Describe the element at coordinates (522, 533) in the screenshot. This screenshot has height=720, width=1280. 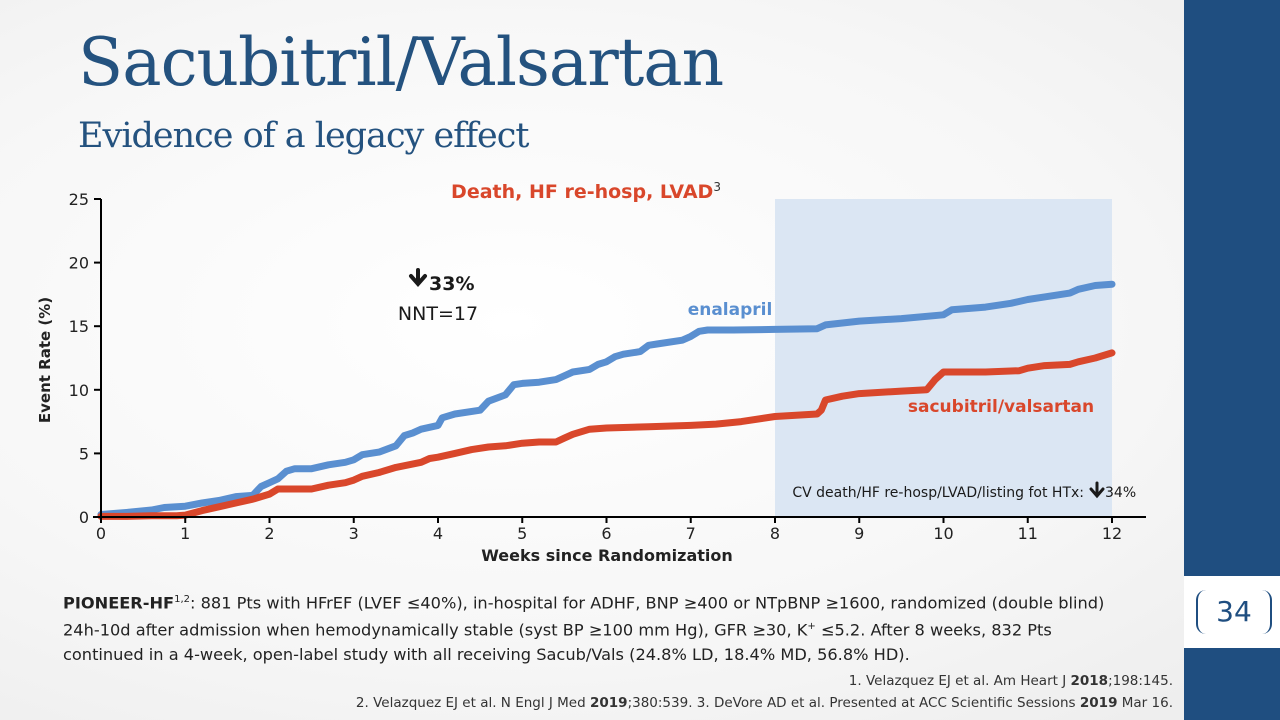
I see `x-tick-label: 5` at that location.